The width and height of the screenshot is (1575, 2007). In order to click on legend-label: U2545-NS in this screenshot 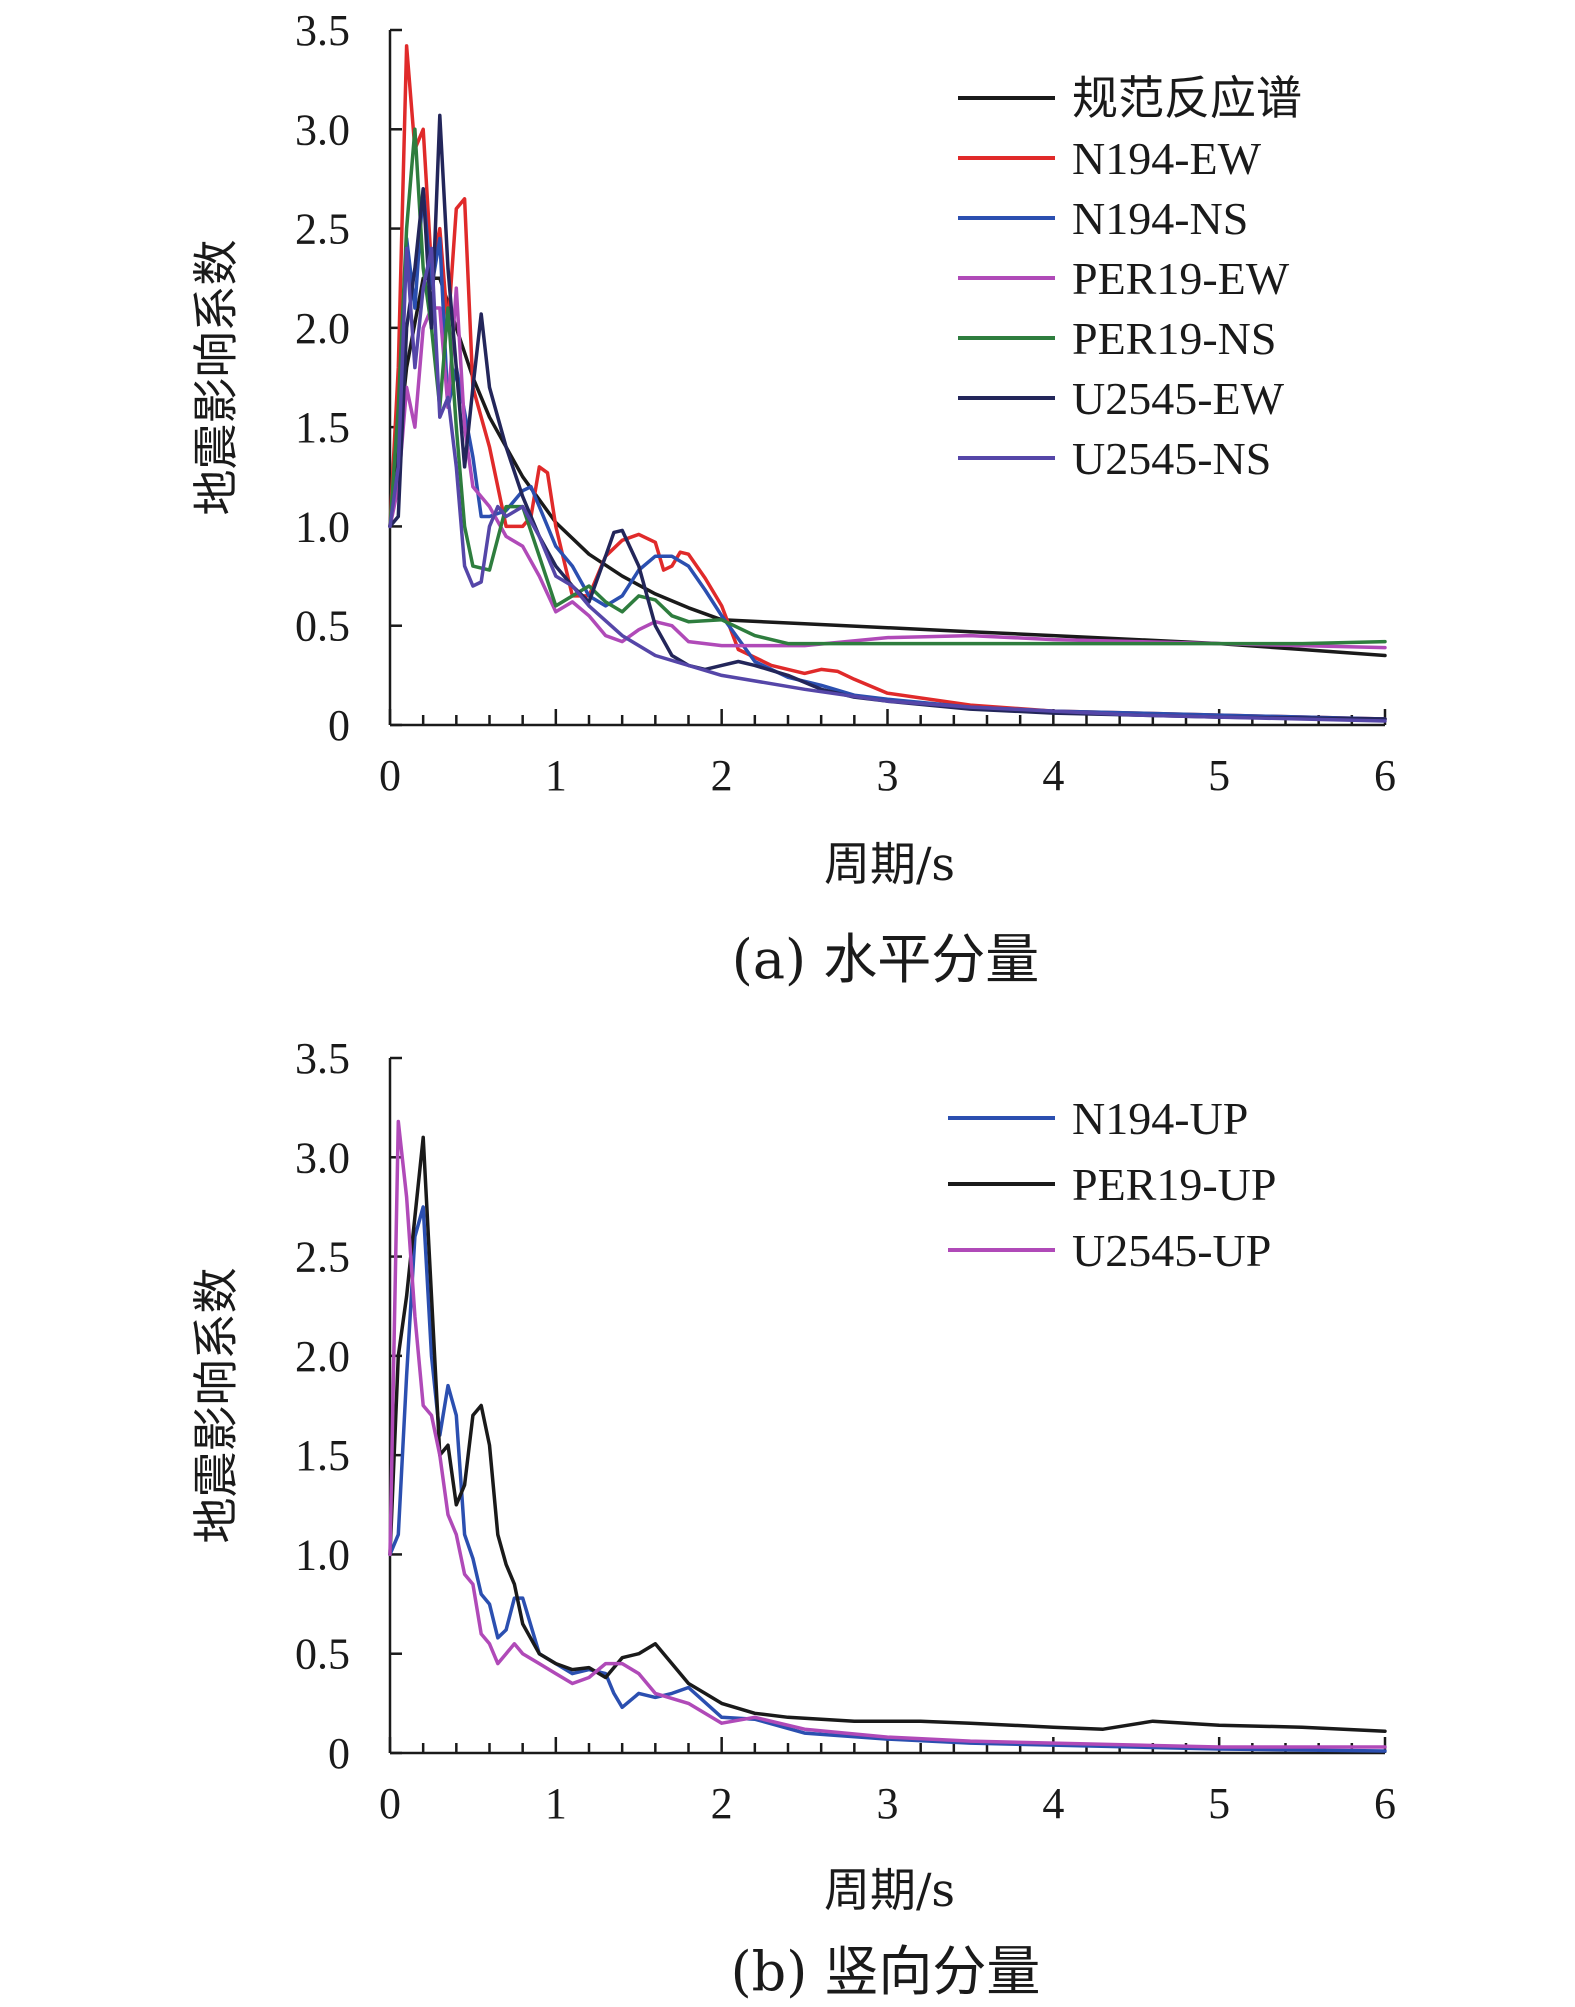, I will do `click(1171, 458)`.